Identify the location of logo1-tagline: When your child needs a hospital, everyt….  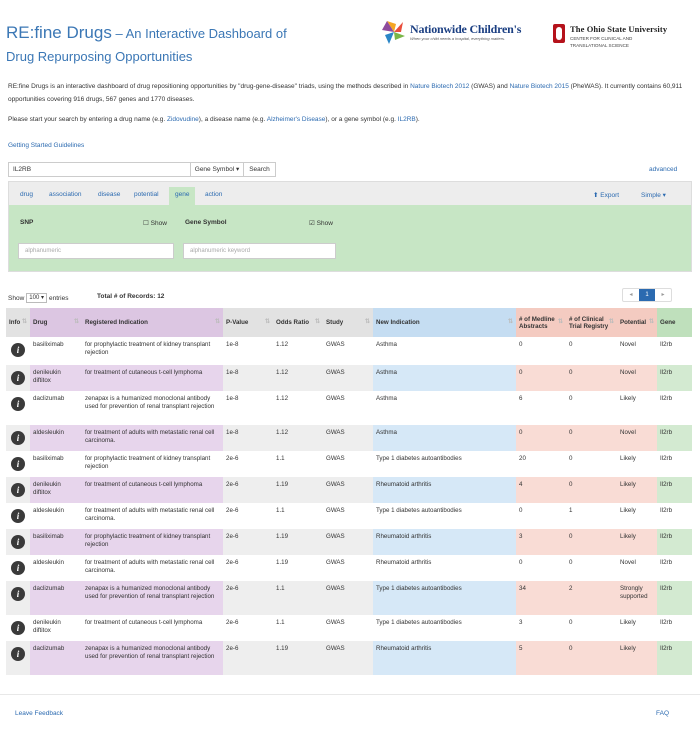
(458, 38).